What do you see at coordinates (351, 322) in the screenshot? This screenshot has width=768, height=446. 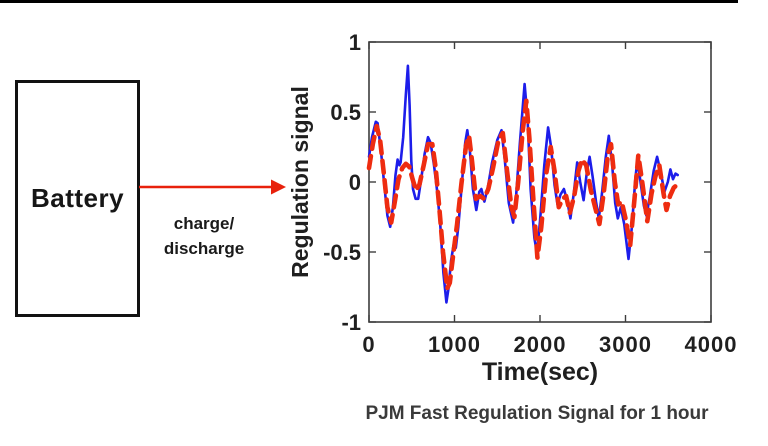 I see `y-tick-label: -1` at bounding box center [351, 322].